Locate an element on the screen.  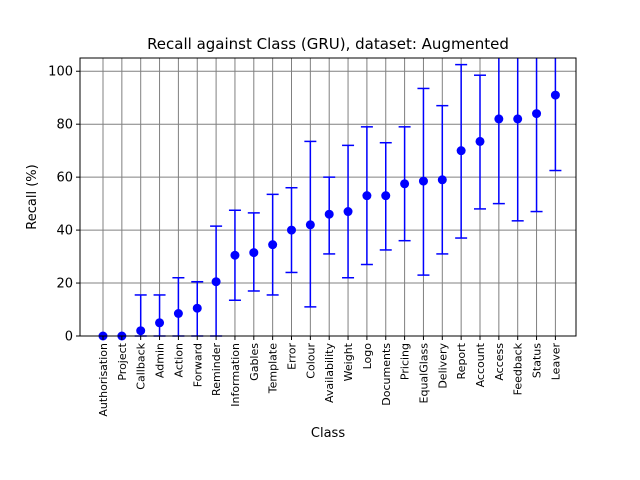
x-tick-label: Access is located at coordinates (499, 362).